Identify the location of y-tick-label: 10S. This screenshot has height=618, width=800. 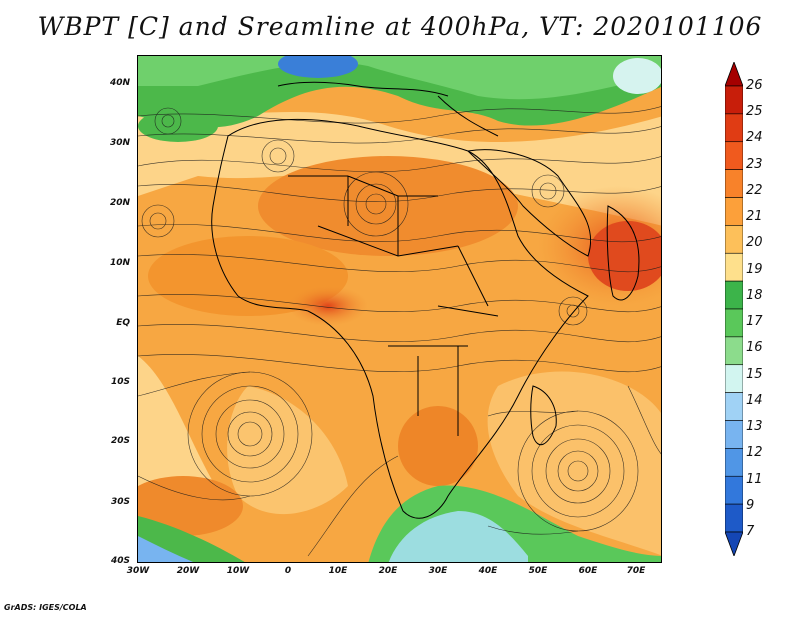
(120, 382).